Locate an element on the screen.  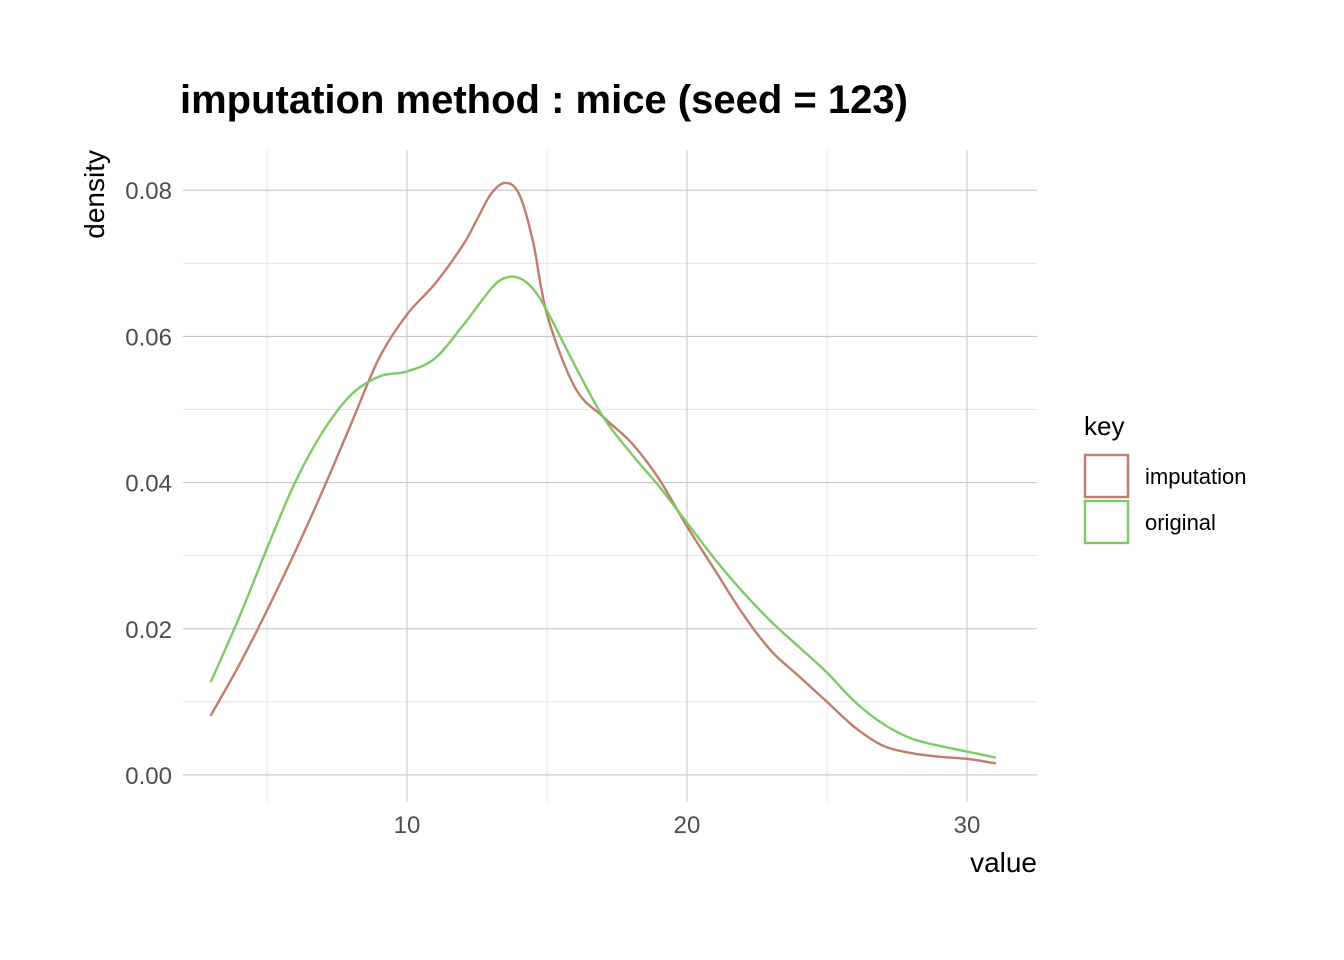
x-tick-label: 30 is located at coordinates (967, 825).